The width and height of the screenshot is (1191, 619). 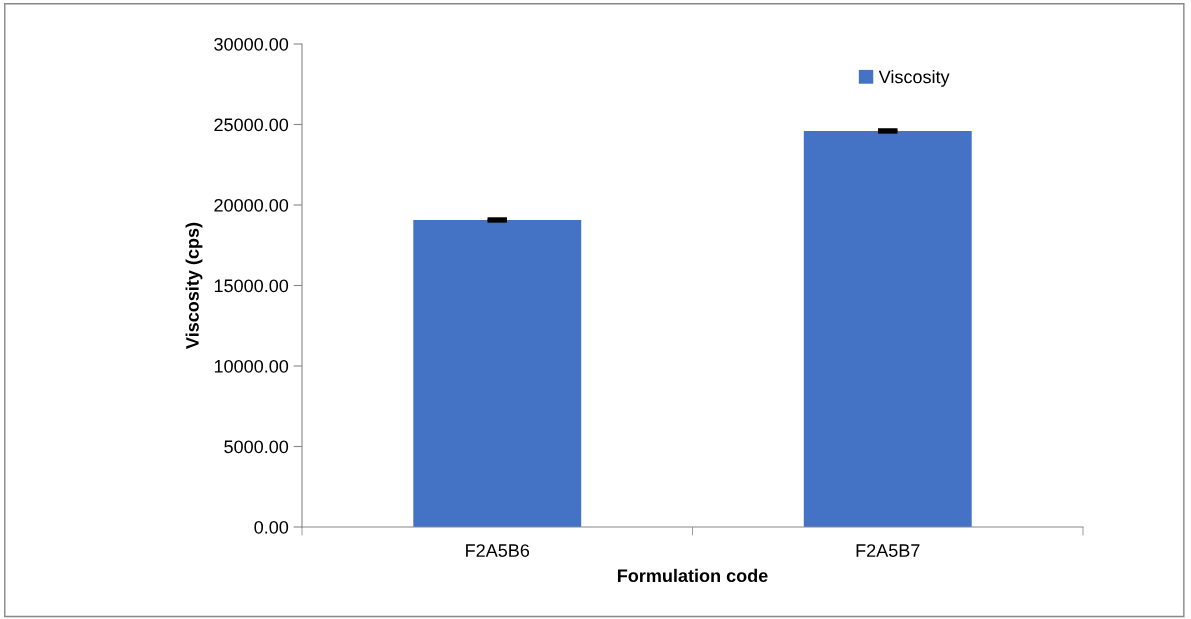 I want to click on y-tick-label: 5000.00, so click(x=256, y=447).